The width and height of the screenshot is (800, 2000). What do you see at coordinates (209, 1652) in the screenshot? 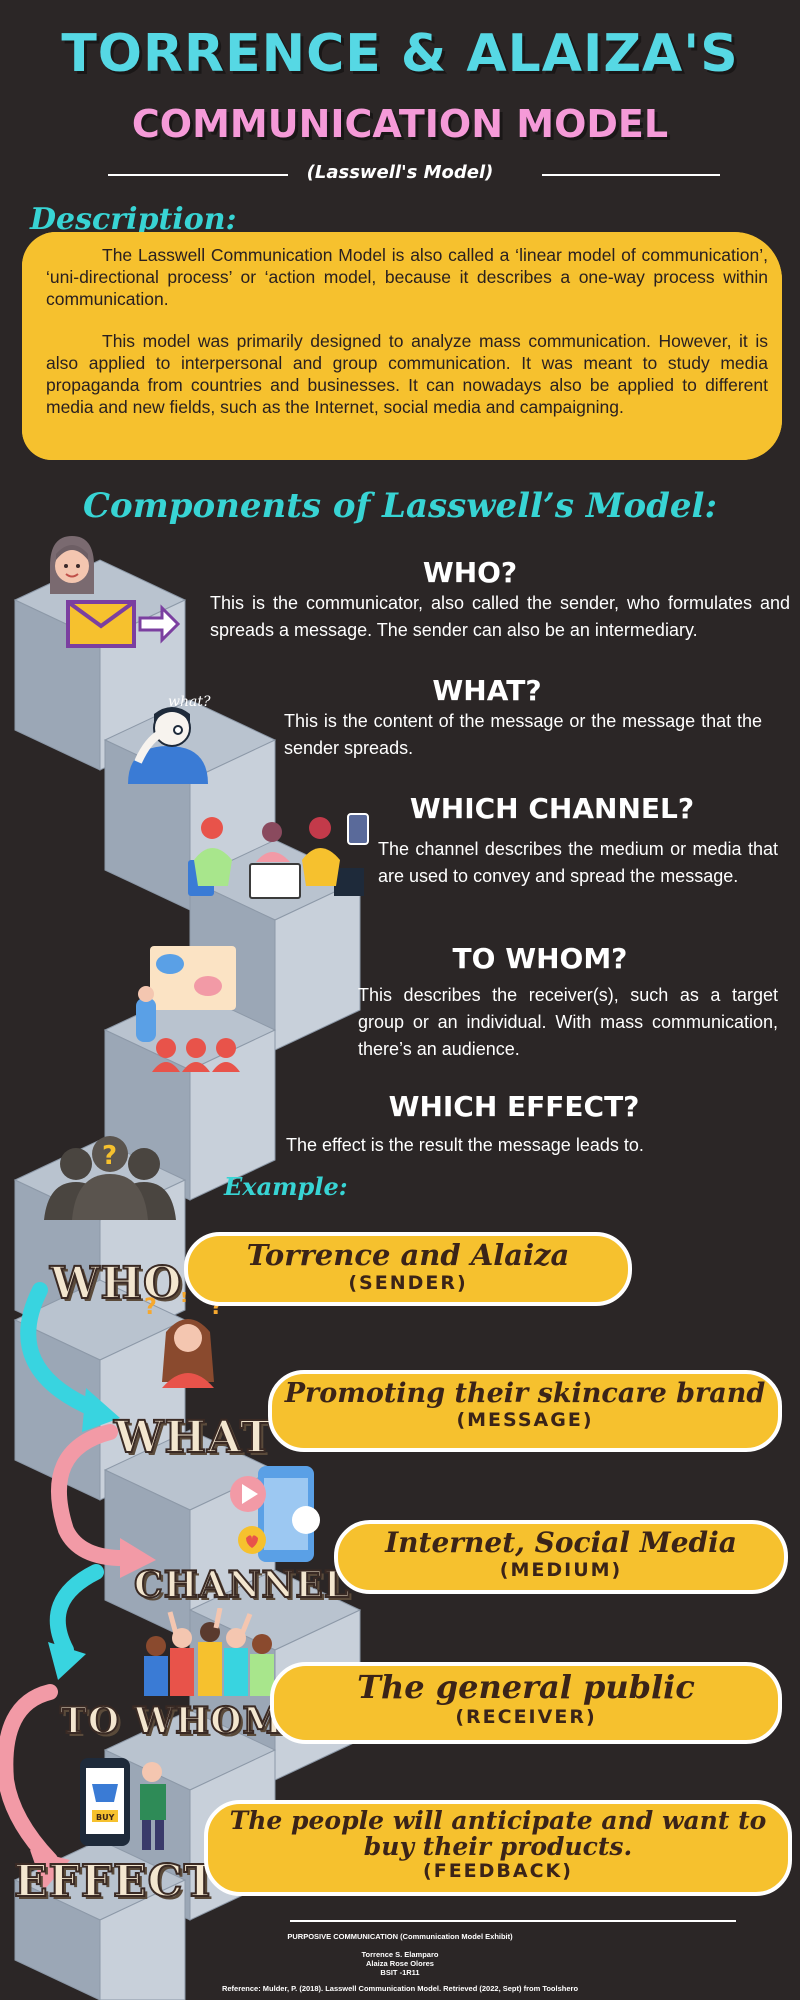
I see `crowd-cheering-icon` at bounding box center [209, 1652].